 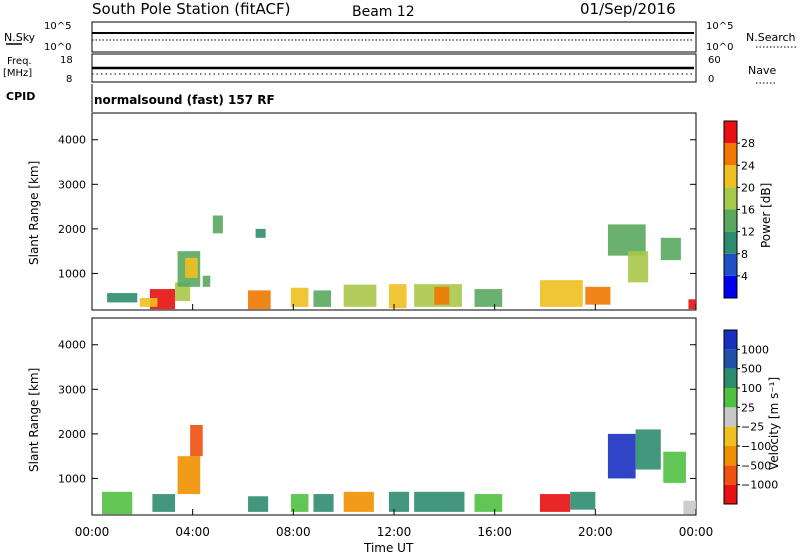 I want to click on beam-label: Beam 12, so click(x=383, y=12).